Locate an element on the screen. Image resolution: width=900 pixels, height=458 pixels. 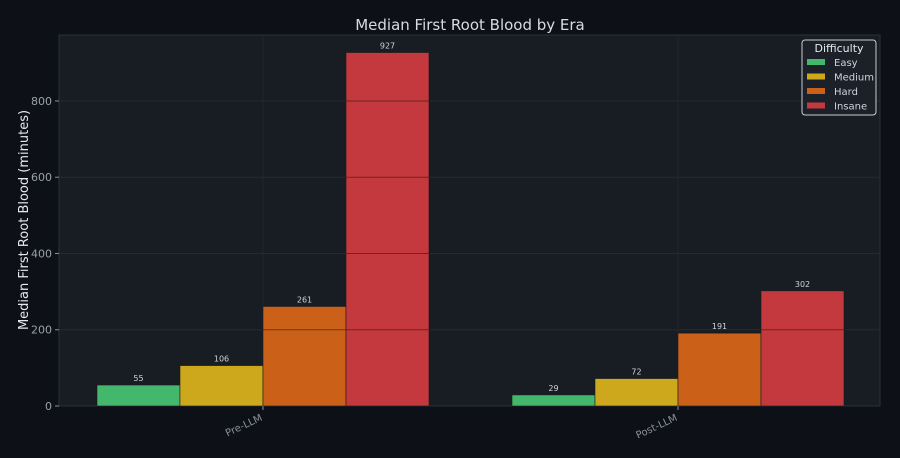
data-label: 29 is located at coordinates (553, 388).